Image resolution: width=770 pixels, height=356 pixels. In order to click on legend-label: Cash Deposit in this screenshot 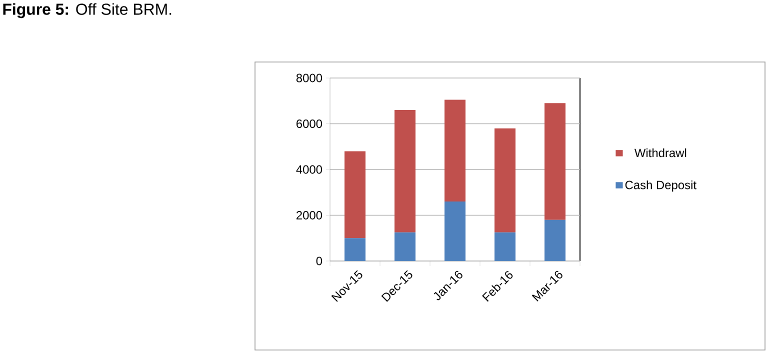, I will do `click(660, 186)`.